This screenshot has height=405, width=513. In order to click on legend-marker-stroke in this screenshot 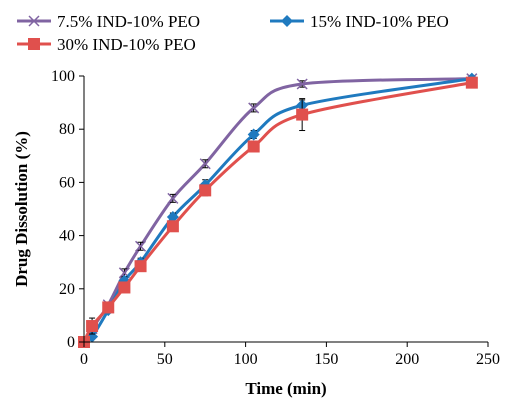, I will do `click(34, 21)`.